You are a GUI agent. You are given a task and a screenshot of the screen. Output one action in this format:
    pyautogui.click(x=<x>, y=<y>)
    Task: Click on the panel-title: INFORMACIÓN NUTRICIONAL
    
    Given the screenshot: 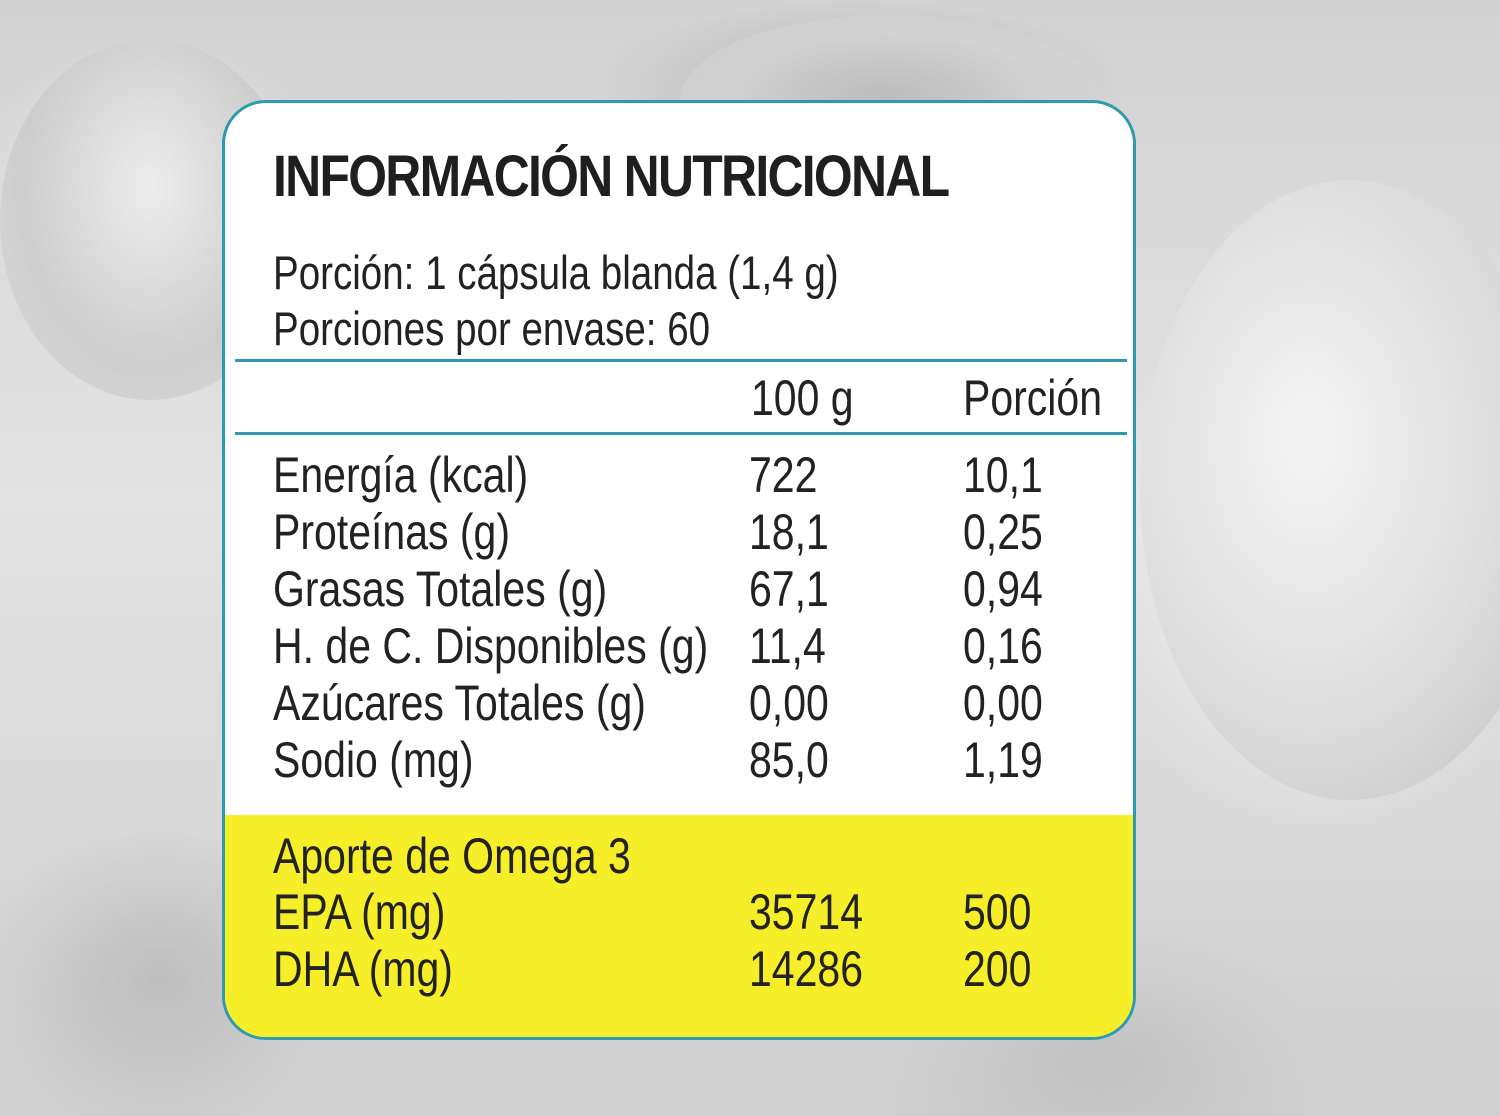 What is the action you would take?
    pyautogui.click(x=611, y=176)
    